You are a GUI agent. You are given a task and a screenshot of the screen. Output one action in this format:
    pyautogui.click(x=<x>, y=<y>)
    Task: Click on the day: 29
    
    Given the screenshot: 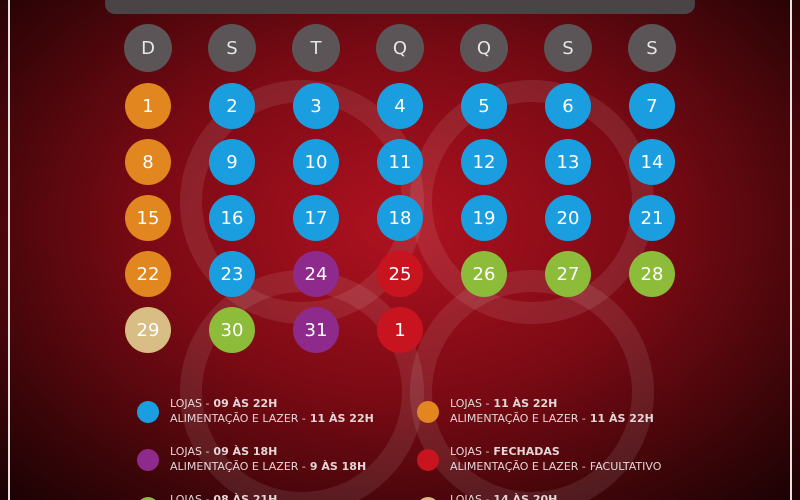 What is the action you would take?
    pyautogui.click(x=148, y=330)
    